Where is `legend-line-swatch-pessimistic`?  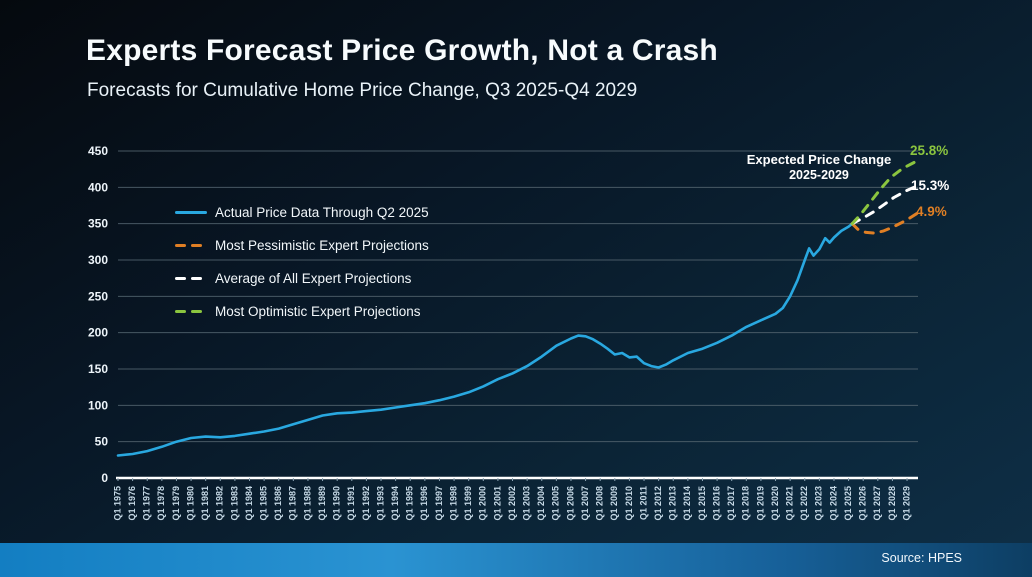
legend-line-swatch-pessimistic is located at coordinates (191, 245).